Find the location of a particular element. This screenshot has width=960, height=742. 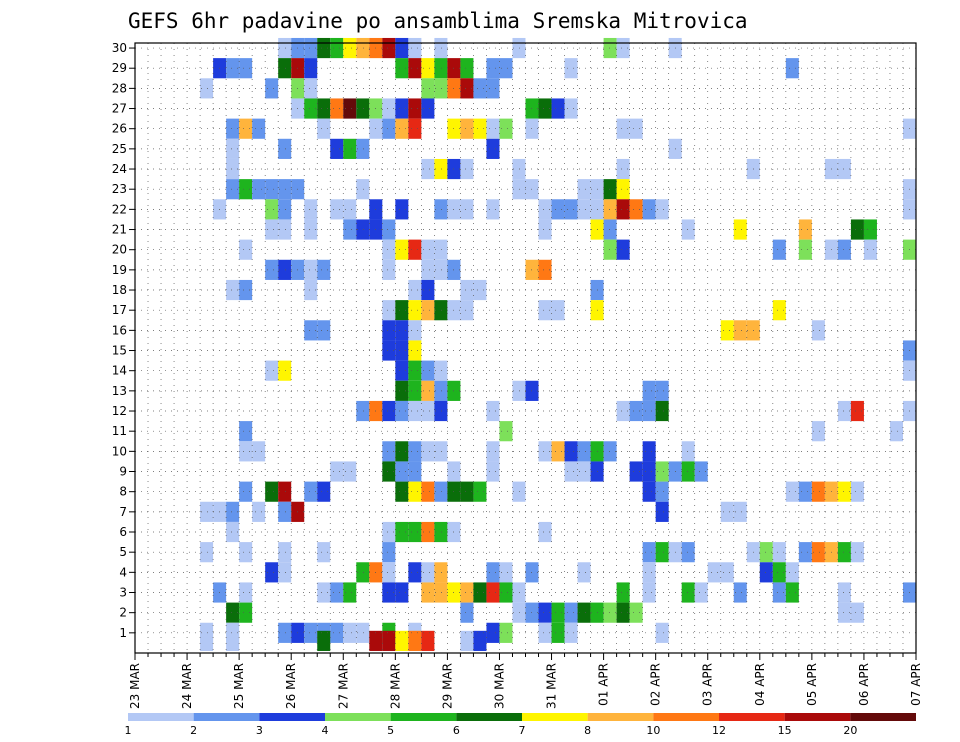

y-tick-label: 13 is located at coordinates (119, 391).